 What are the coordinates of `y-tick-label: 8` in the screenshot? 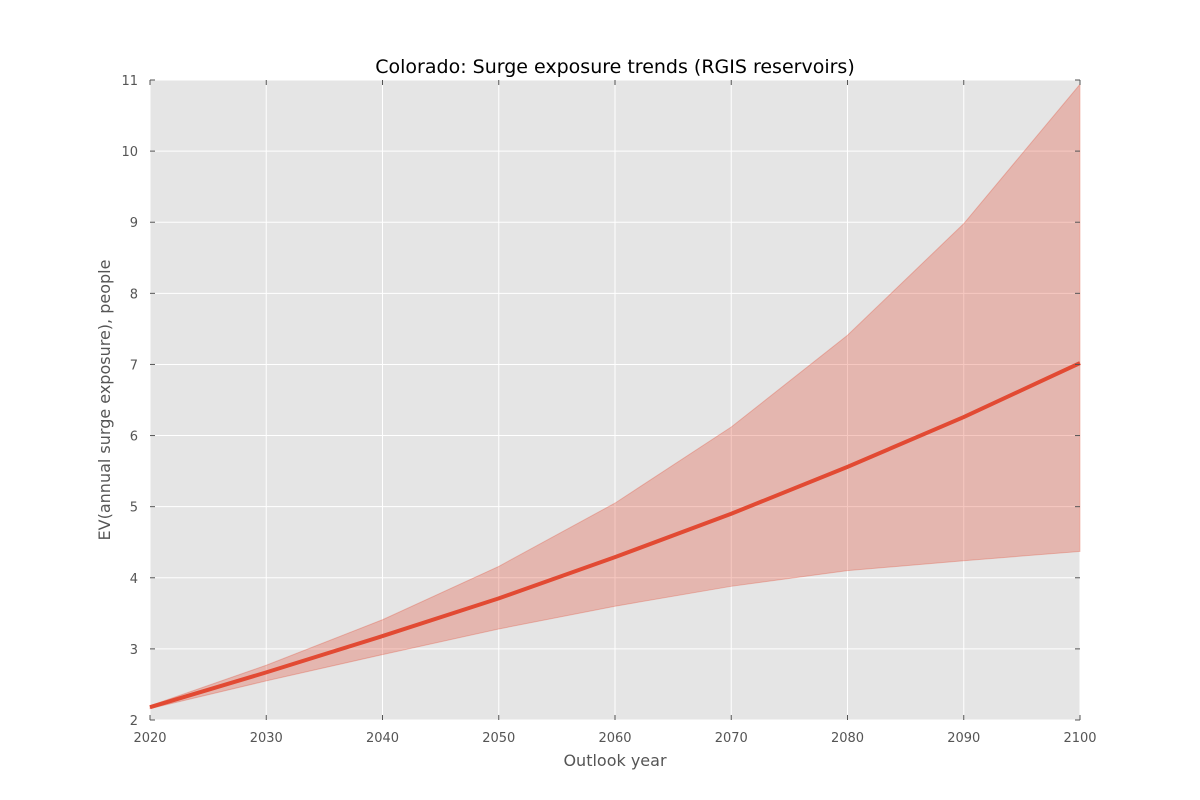 It's located at (134, 294).